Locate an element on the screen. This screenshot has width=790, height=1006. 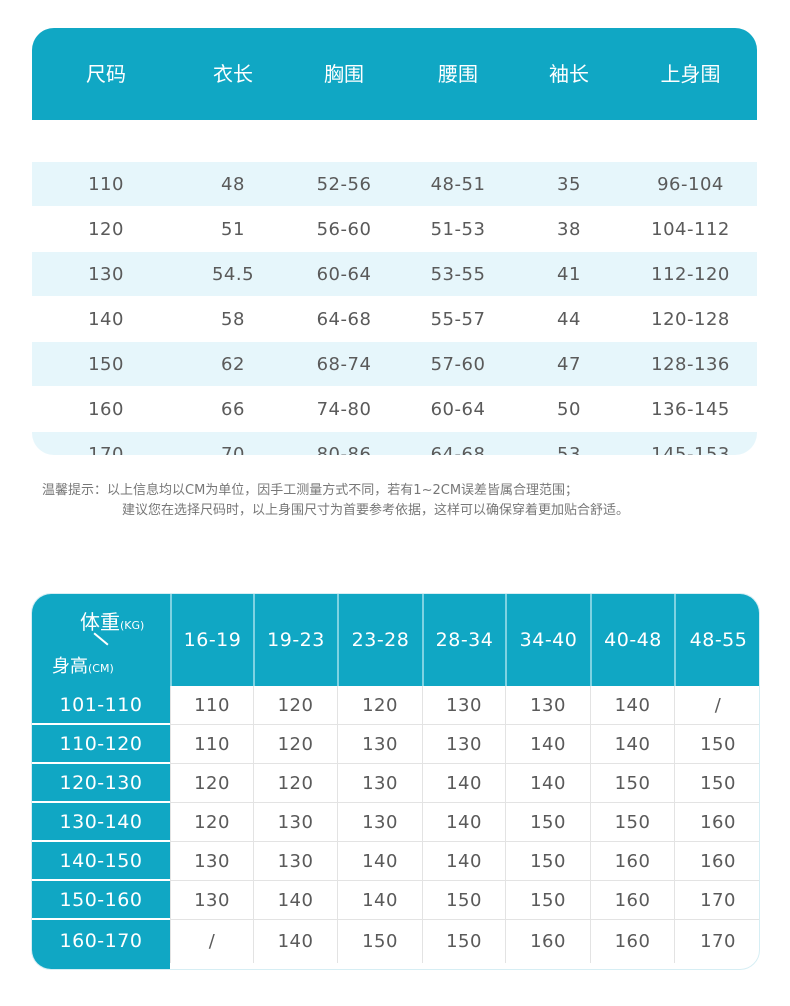
cell-chest: 52-56 is located at coordinates (344, 184).